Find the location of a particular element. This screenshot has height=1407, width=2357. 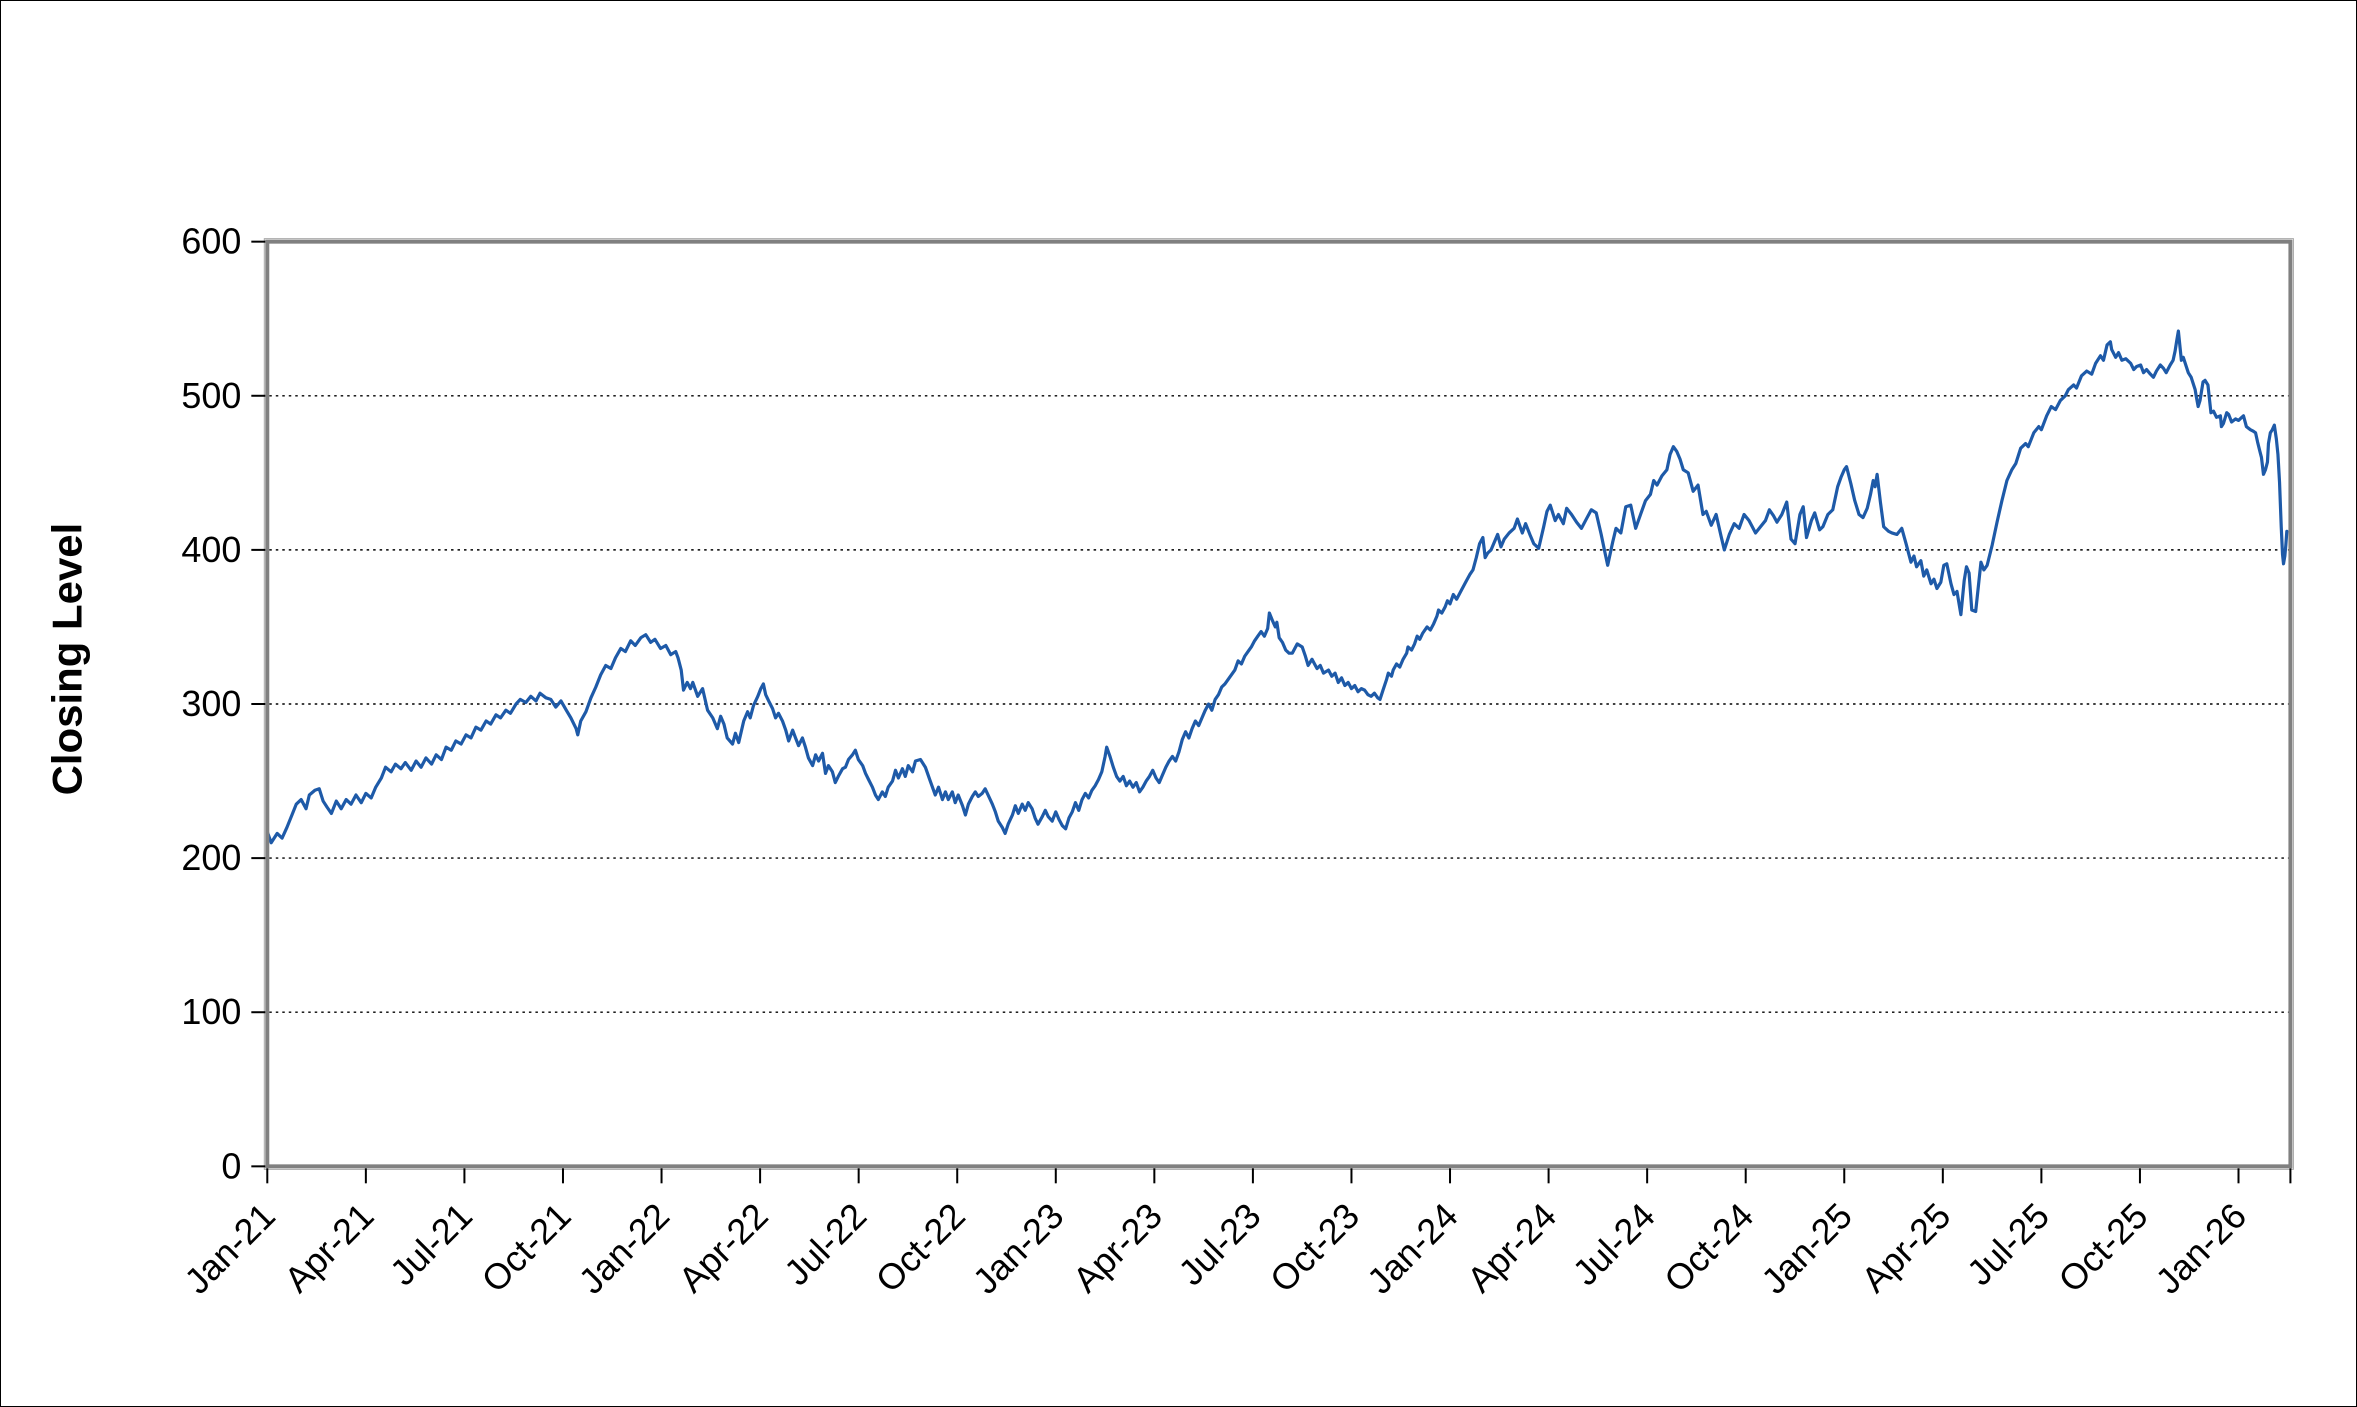

y-tick-label-200: 200 is located at coordinates (211, 857).